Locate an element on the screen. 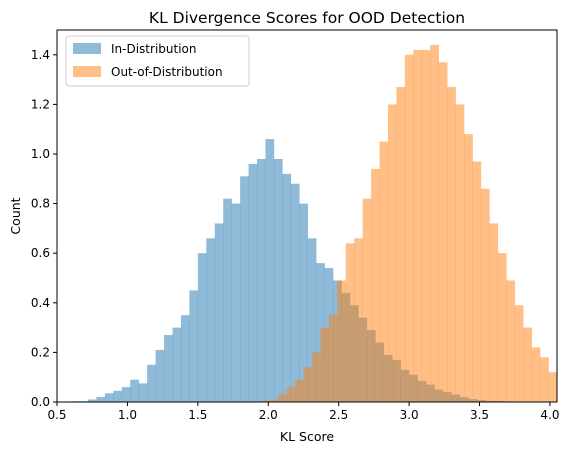  y-tick-label: 1.4 is located at coordinates (40, 55).